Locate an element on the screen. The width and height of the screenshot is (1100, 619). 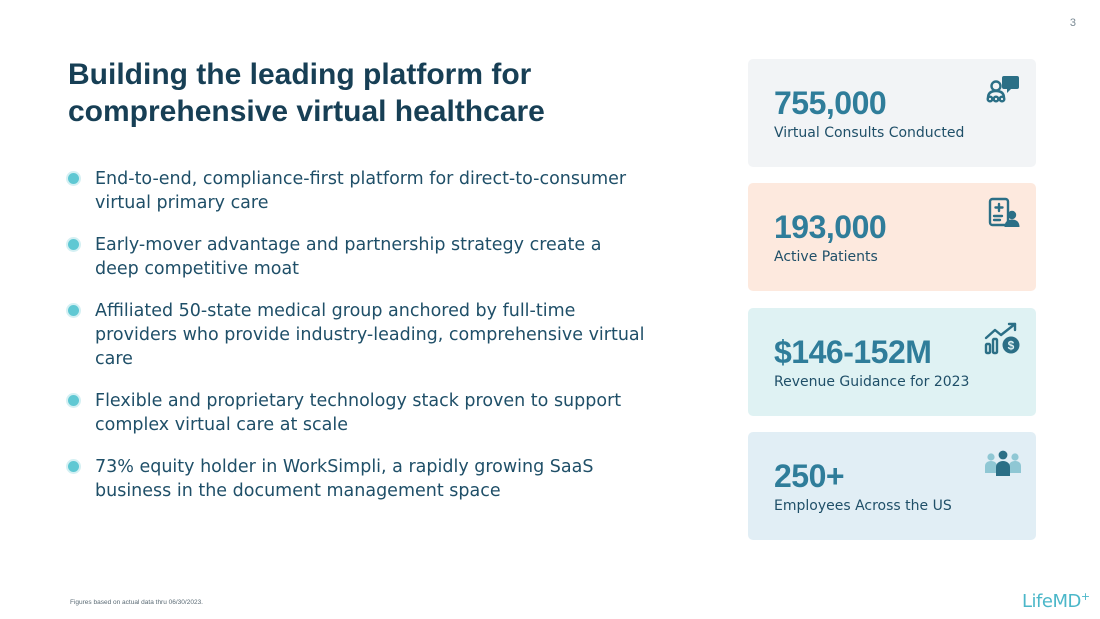
page-title-line-1: Building the leading platform for is located at coordinates (300, 74).